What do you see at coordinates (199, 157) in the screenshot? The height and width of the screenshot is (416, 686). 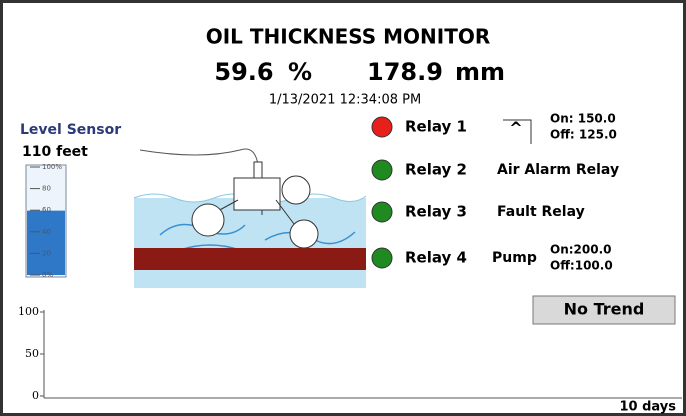 I see `cable` at bounding box center [199, 157].